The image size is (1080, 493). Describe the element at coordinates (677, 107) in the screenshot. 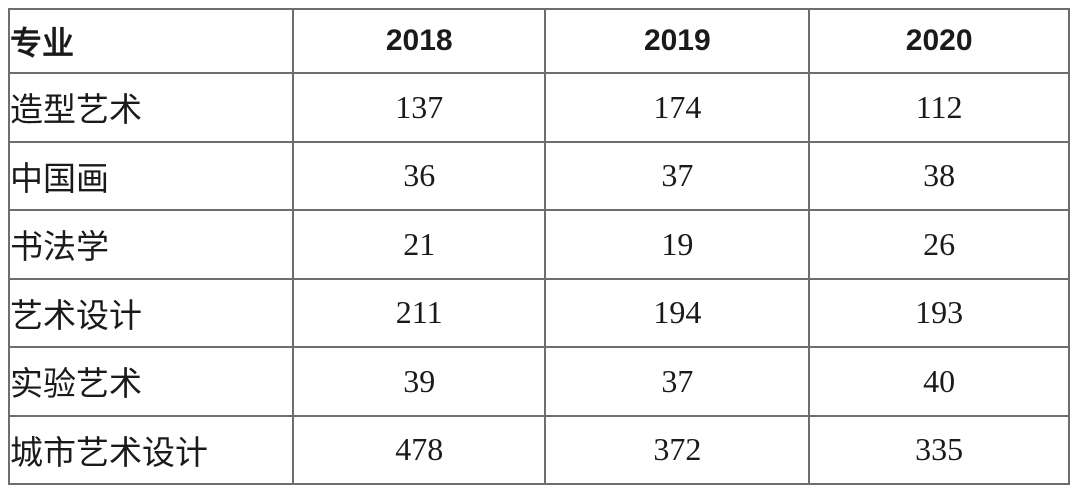

I see `table-cell: 174` at that location.